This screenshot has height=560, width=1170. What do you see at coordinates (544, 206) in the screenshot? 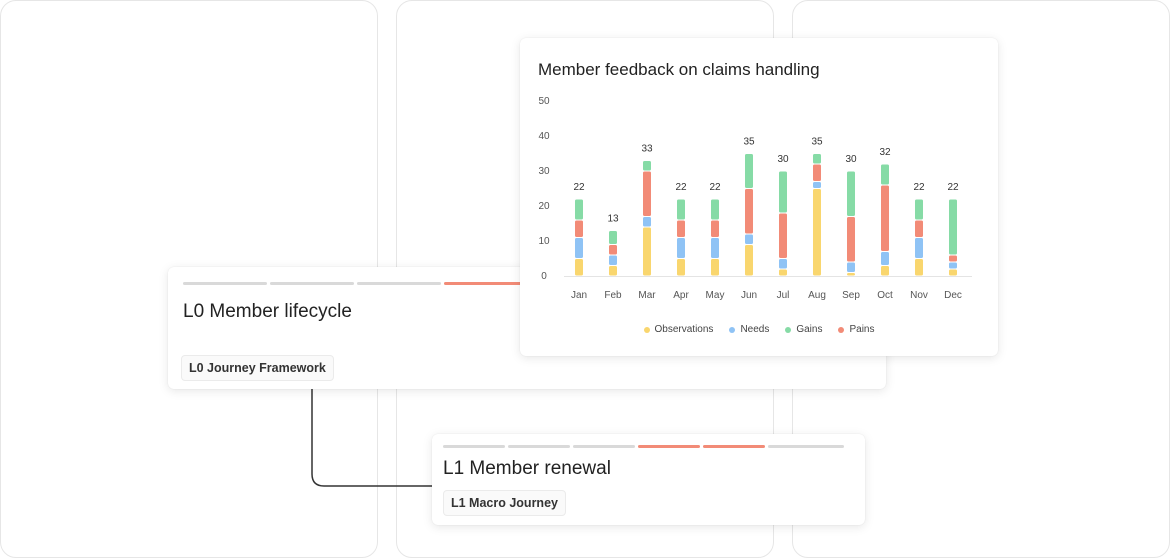
I see `y-tick-label: 20` at bounding box center [544, 206].